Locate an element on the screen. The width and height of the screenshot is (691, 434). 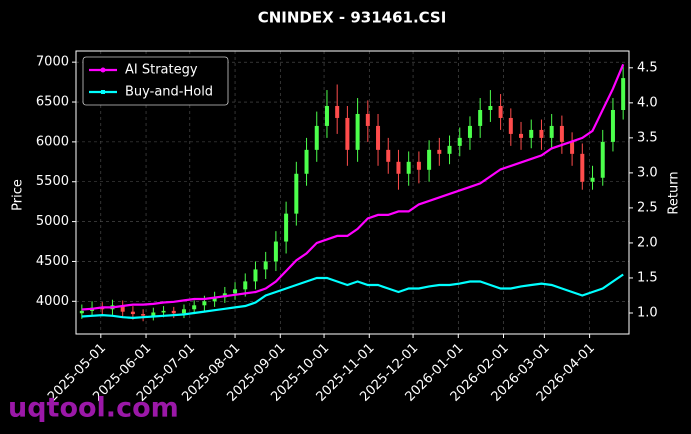
y2-tick-label: 4.5 is located at coordinates (647, 67).